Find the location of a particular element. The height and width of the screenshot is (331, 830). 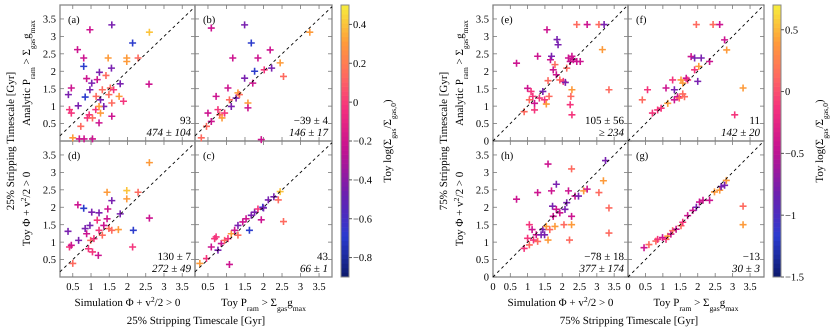

color-bar-label: 0.2 is located at coordinates (359, 64).